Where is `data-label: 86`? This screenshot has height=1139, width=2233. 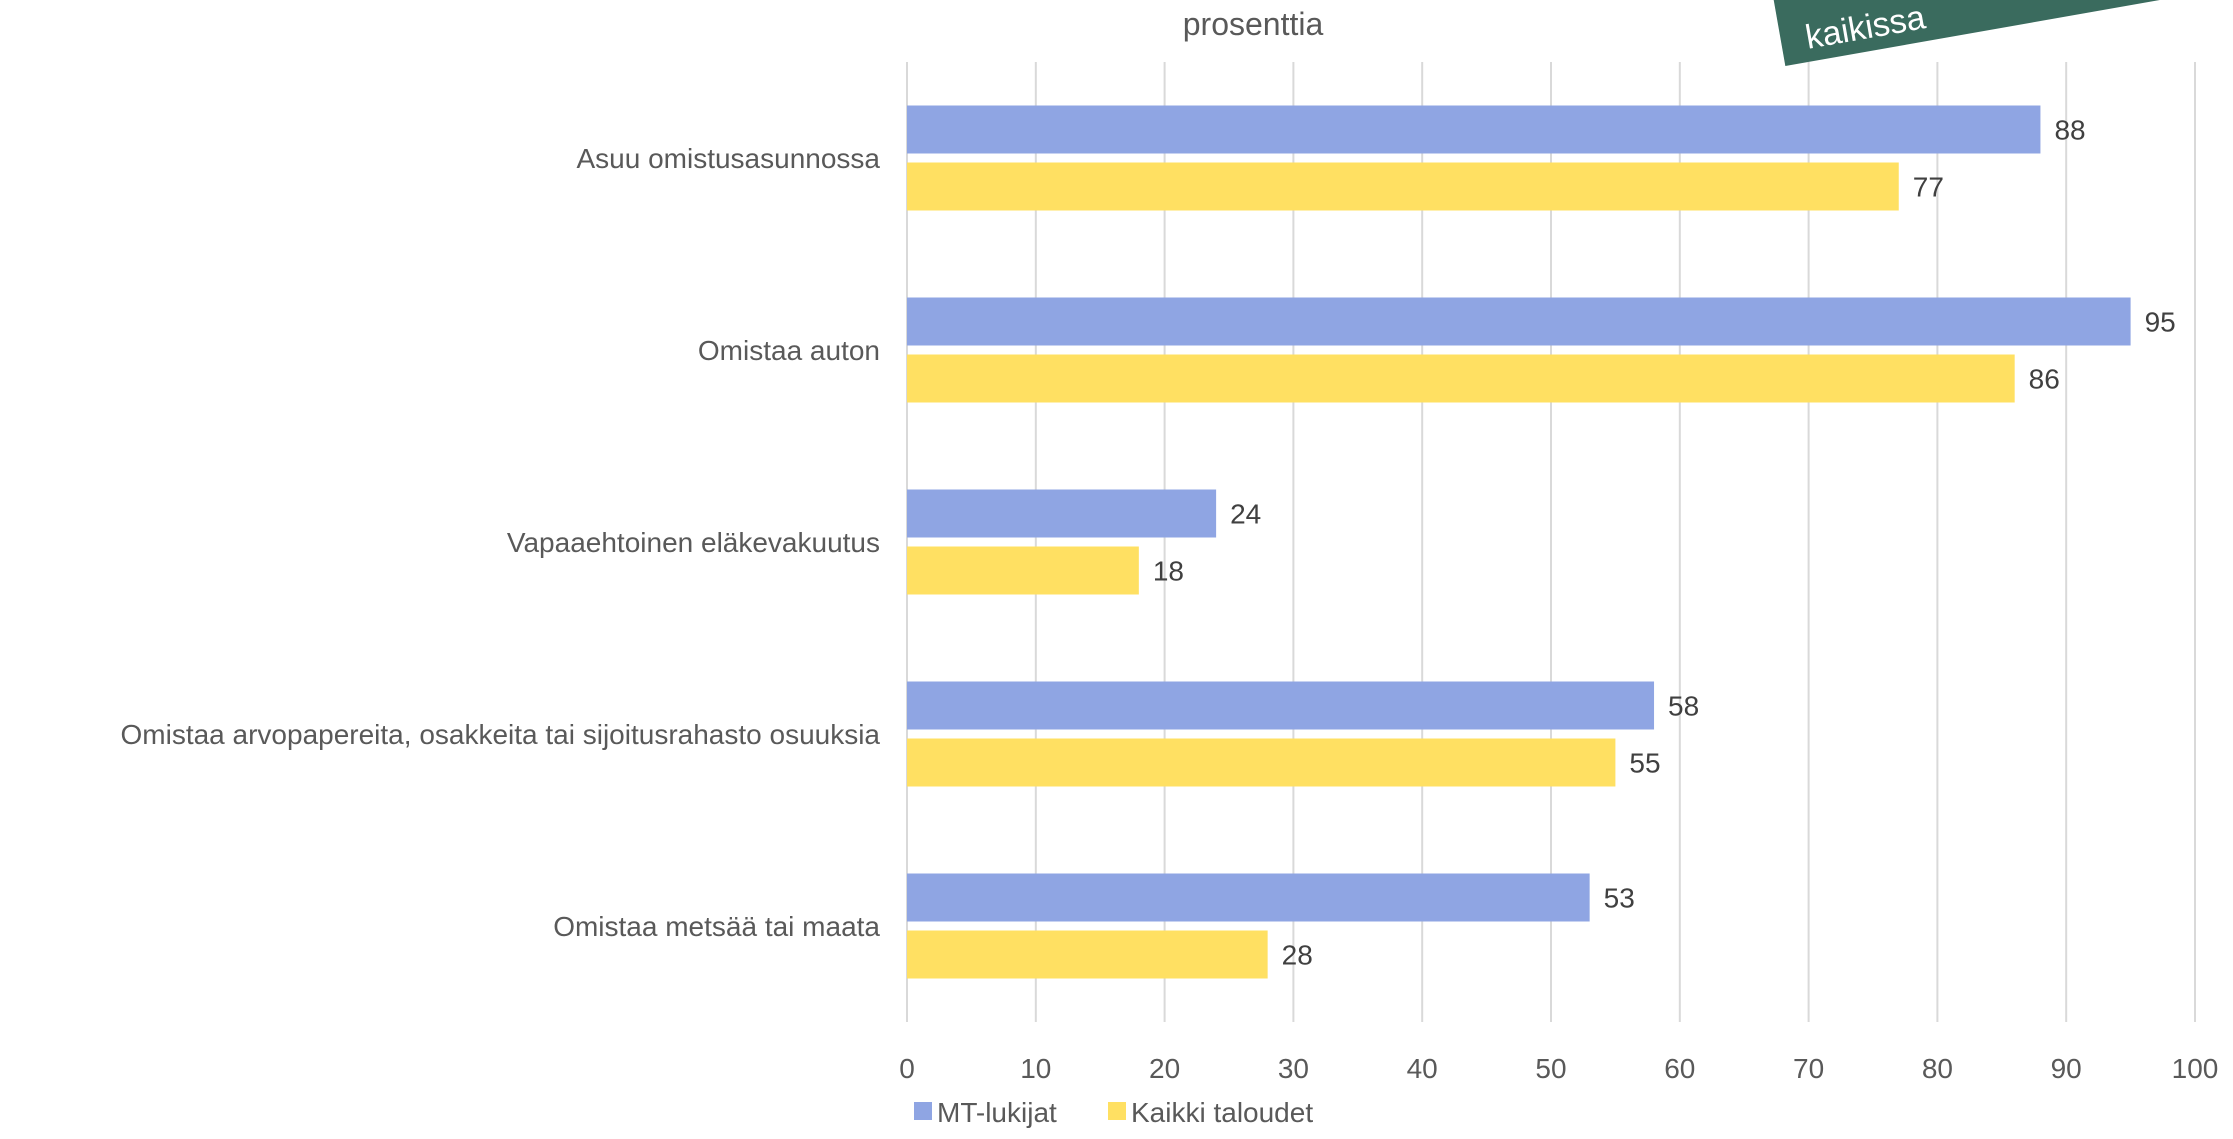
data-label: 86 is located at coordinates (2044, 379).